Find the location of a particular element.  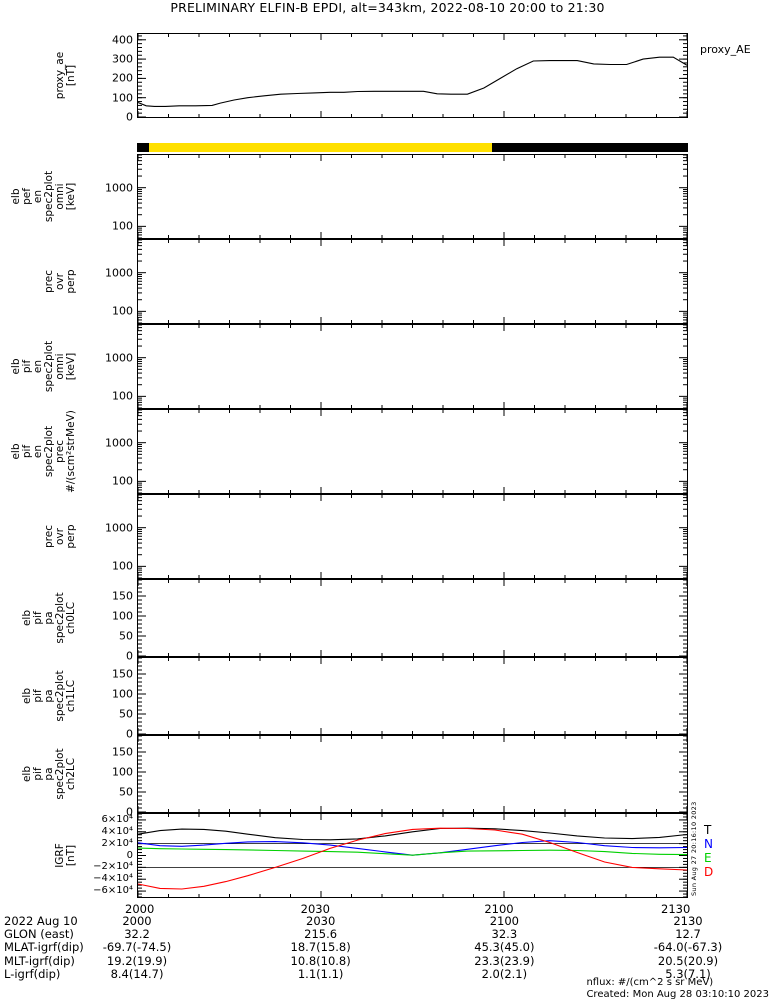

proxy-ae-panel-yticks: 0 100 200 300 400 is located at coordinates (101, 77).